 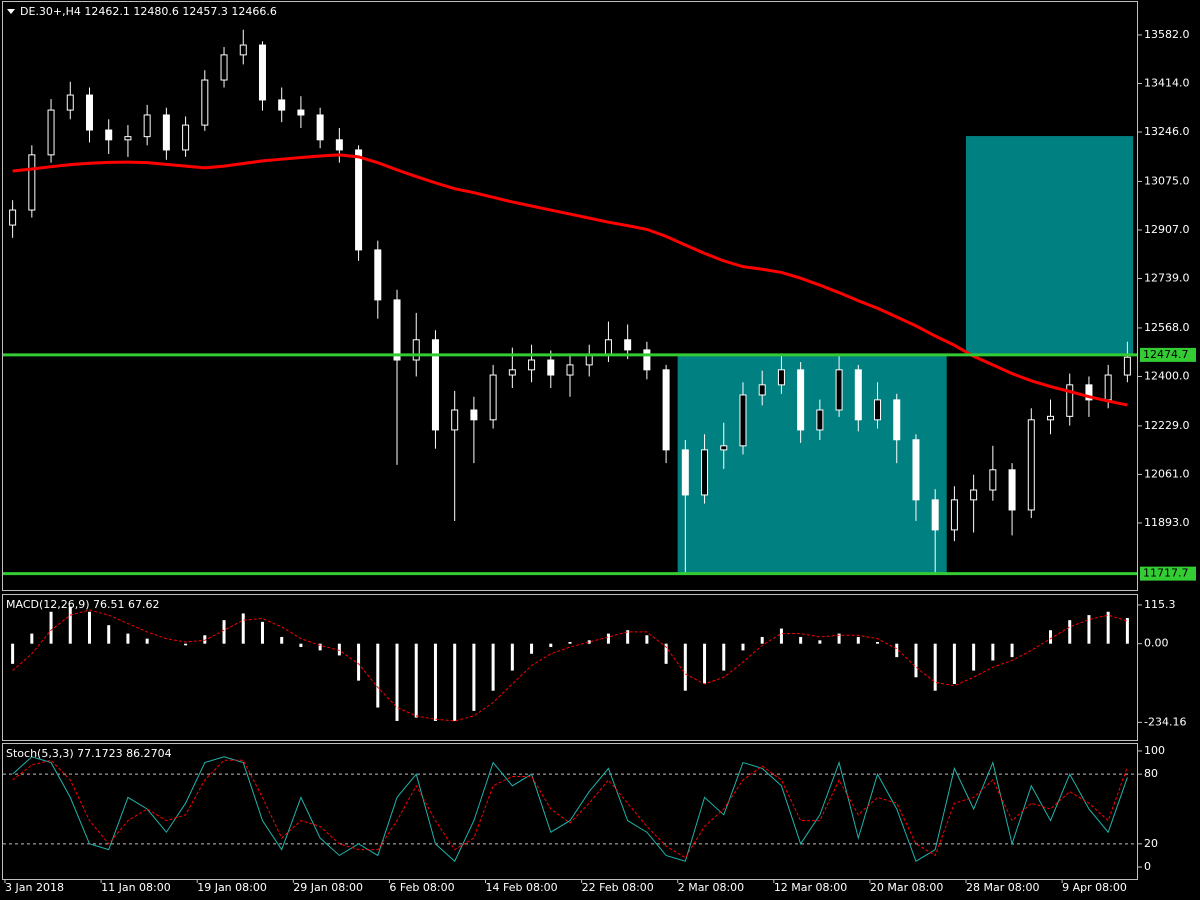 What do you see at coordinates (11, 11) in the screenshot?
I see `menu-arrow` at bounding box center [11, 11].